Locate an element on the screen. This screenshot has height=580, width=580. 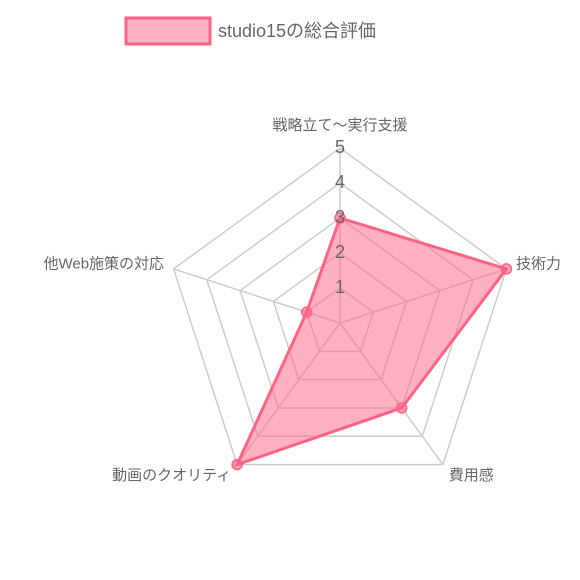
r-tick-label: 3 is located at coordinates (340, 217).